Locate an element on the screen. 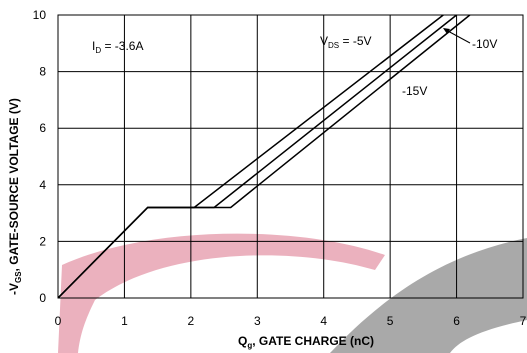  id-annotation: ID = -3.6A is located at coordinates (117, 47).